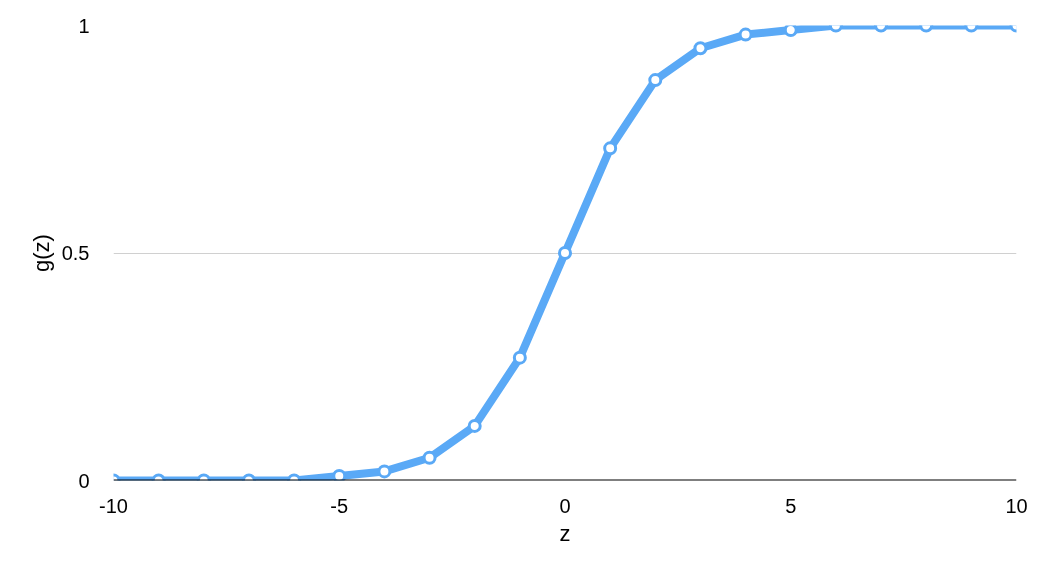 This screenshot has width=1052, height=572. What do you see at coordinates (339, 505) in the screenshot?
I see `x-tick-label: -5` at bounding box center [339, 505].